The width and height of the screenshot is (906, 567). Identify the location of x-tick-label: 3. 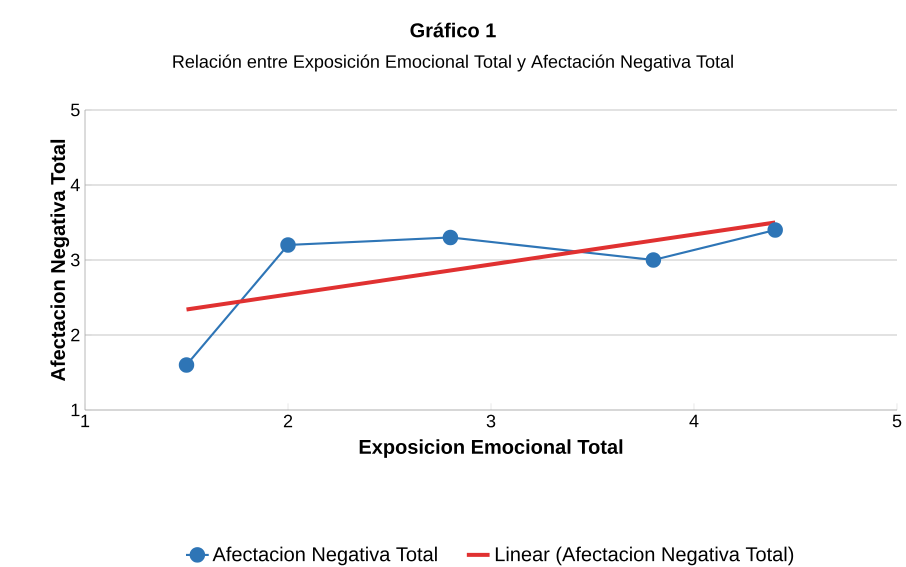
(491, 421).